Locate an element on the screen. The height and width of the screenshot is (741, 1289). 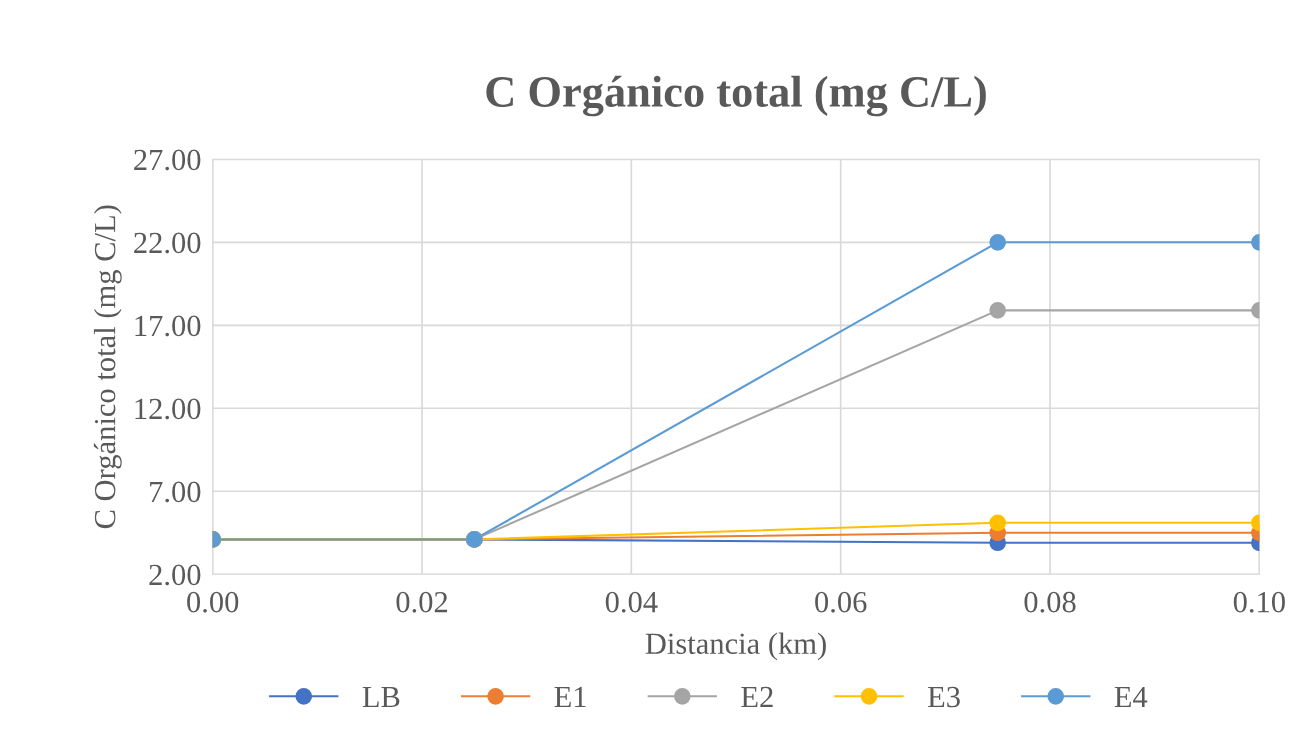
y-tick-label: 2.00 is located at coordinates (175, 575).